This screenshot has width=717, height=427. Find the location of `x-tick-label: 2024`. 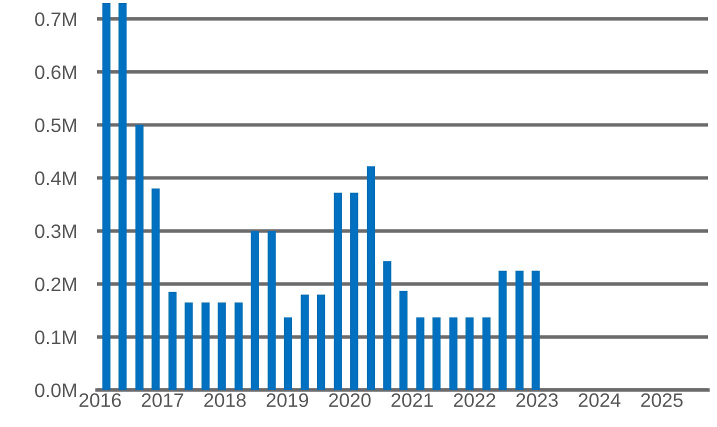

x-tick-label: 2024 is located at coordinates (599, 400).